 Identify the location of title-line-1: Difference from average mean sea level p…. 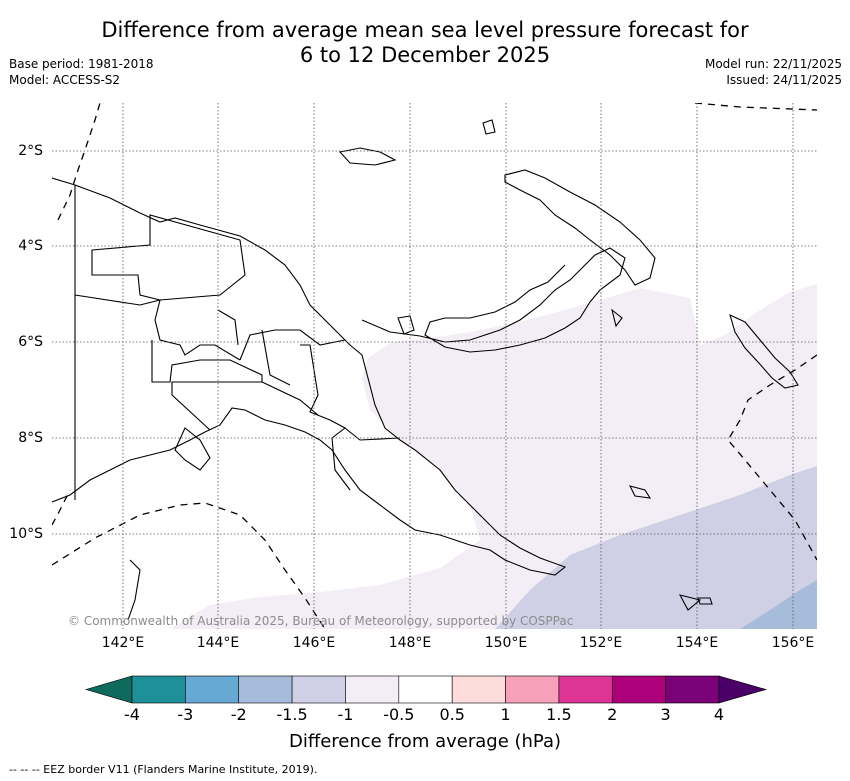
(425, 30).